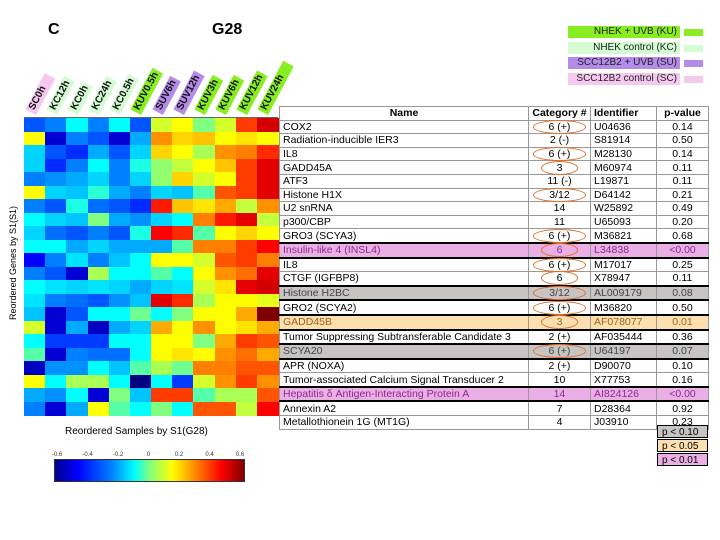  Describe the element at coordinates (559, 422) in the screenshot. I see `category-cell: 4` at that location.